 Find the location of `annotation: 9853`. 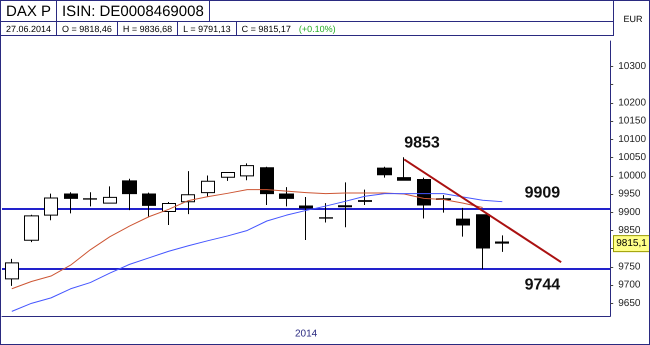

annotation: 9853 is located at coordinates (422, 143).